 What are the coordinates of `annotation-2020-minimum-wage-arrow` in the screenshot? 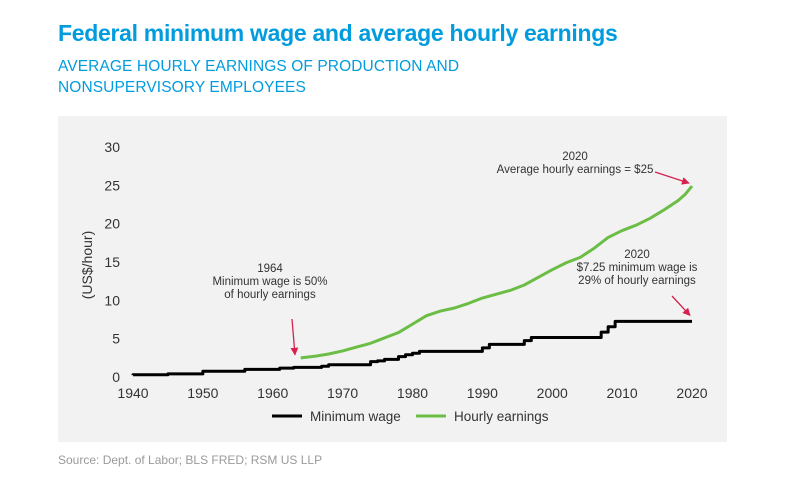 It's located at (681, 305).